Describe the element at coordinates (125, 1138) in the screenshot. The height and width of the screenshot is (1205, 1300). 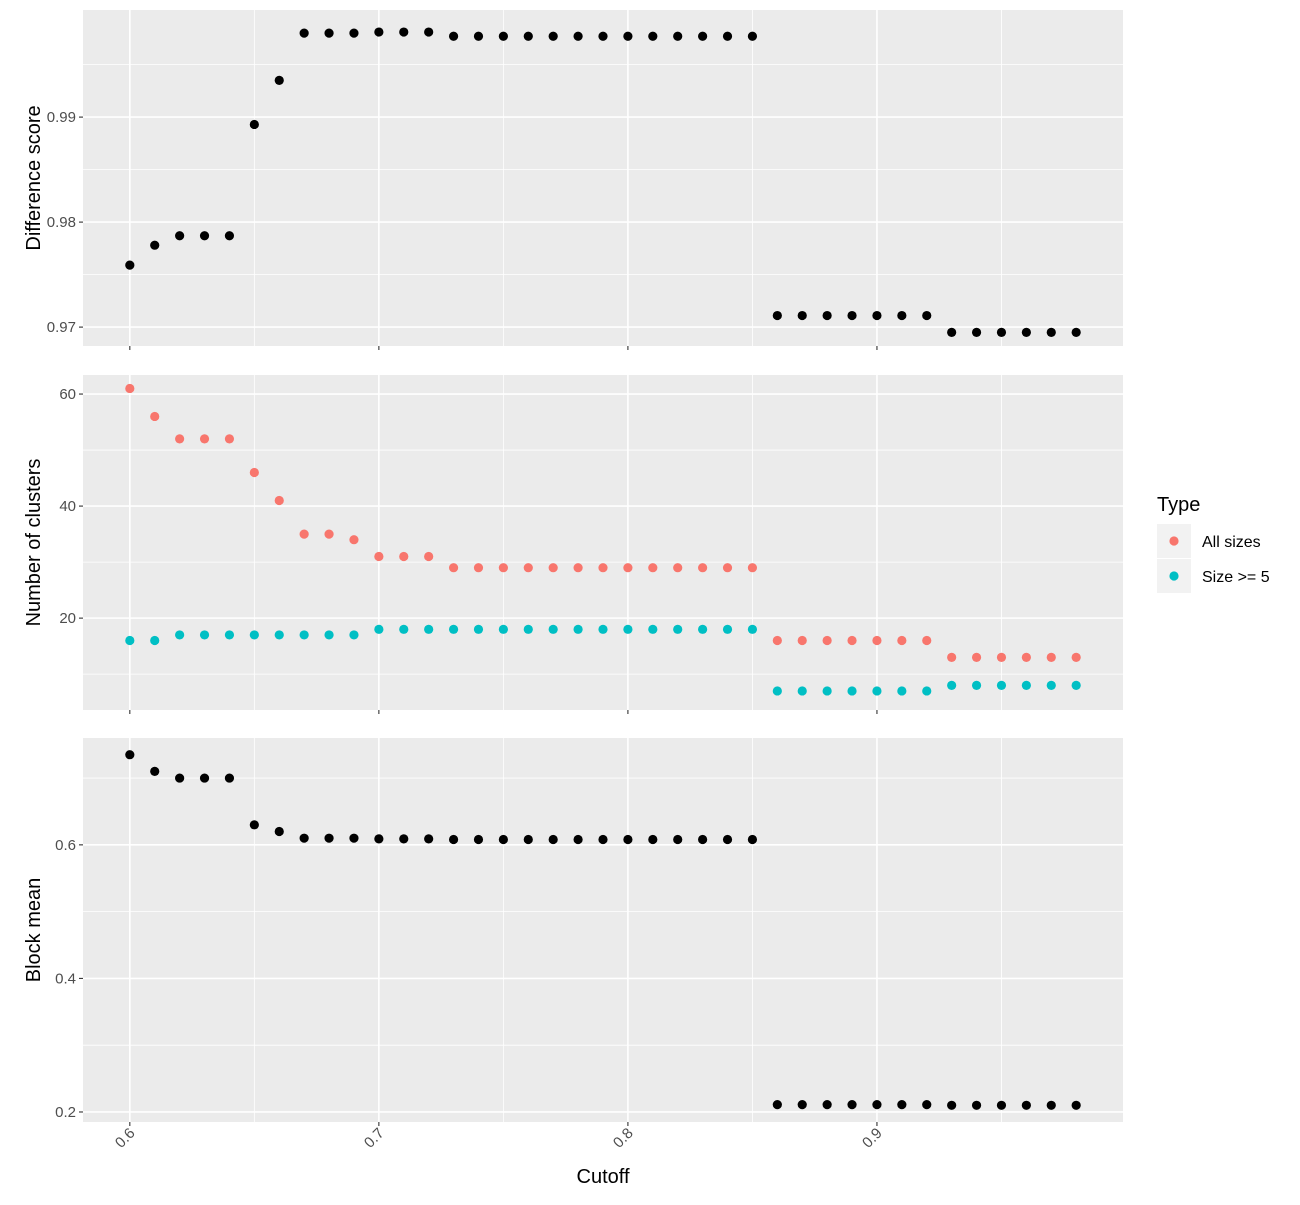
I see `x-tick-label: 0.6` at that location.